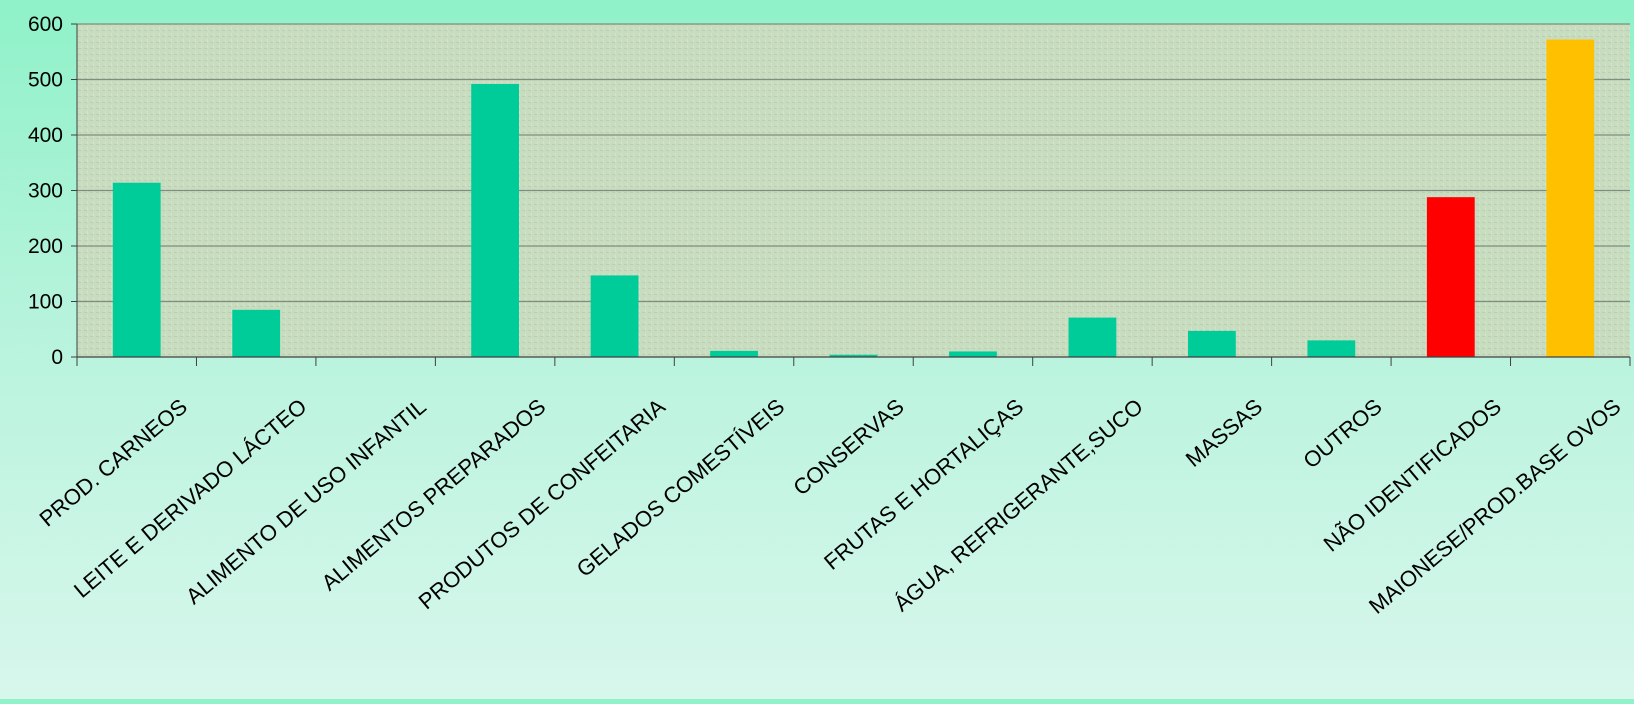 The width and height of the screenshot is (1634, 704). What do you see at coordinates (1224, 433) in the screenshot?
I see `x-category-label: MASSAS` at bounding box center [1224, 433].